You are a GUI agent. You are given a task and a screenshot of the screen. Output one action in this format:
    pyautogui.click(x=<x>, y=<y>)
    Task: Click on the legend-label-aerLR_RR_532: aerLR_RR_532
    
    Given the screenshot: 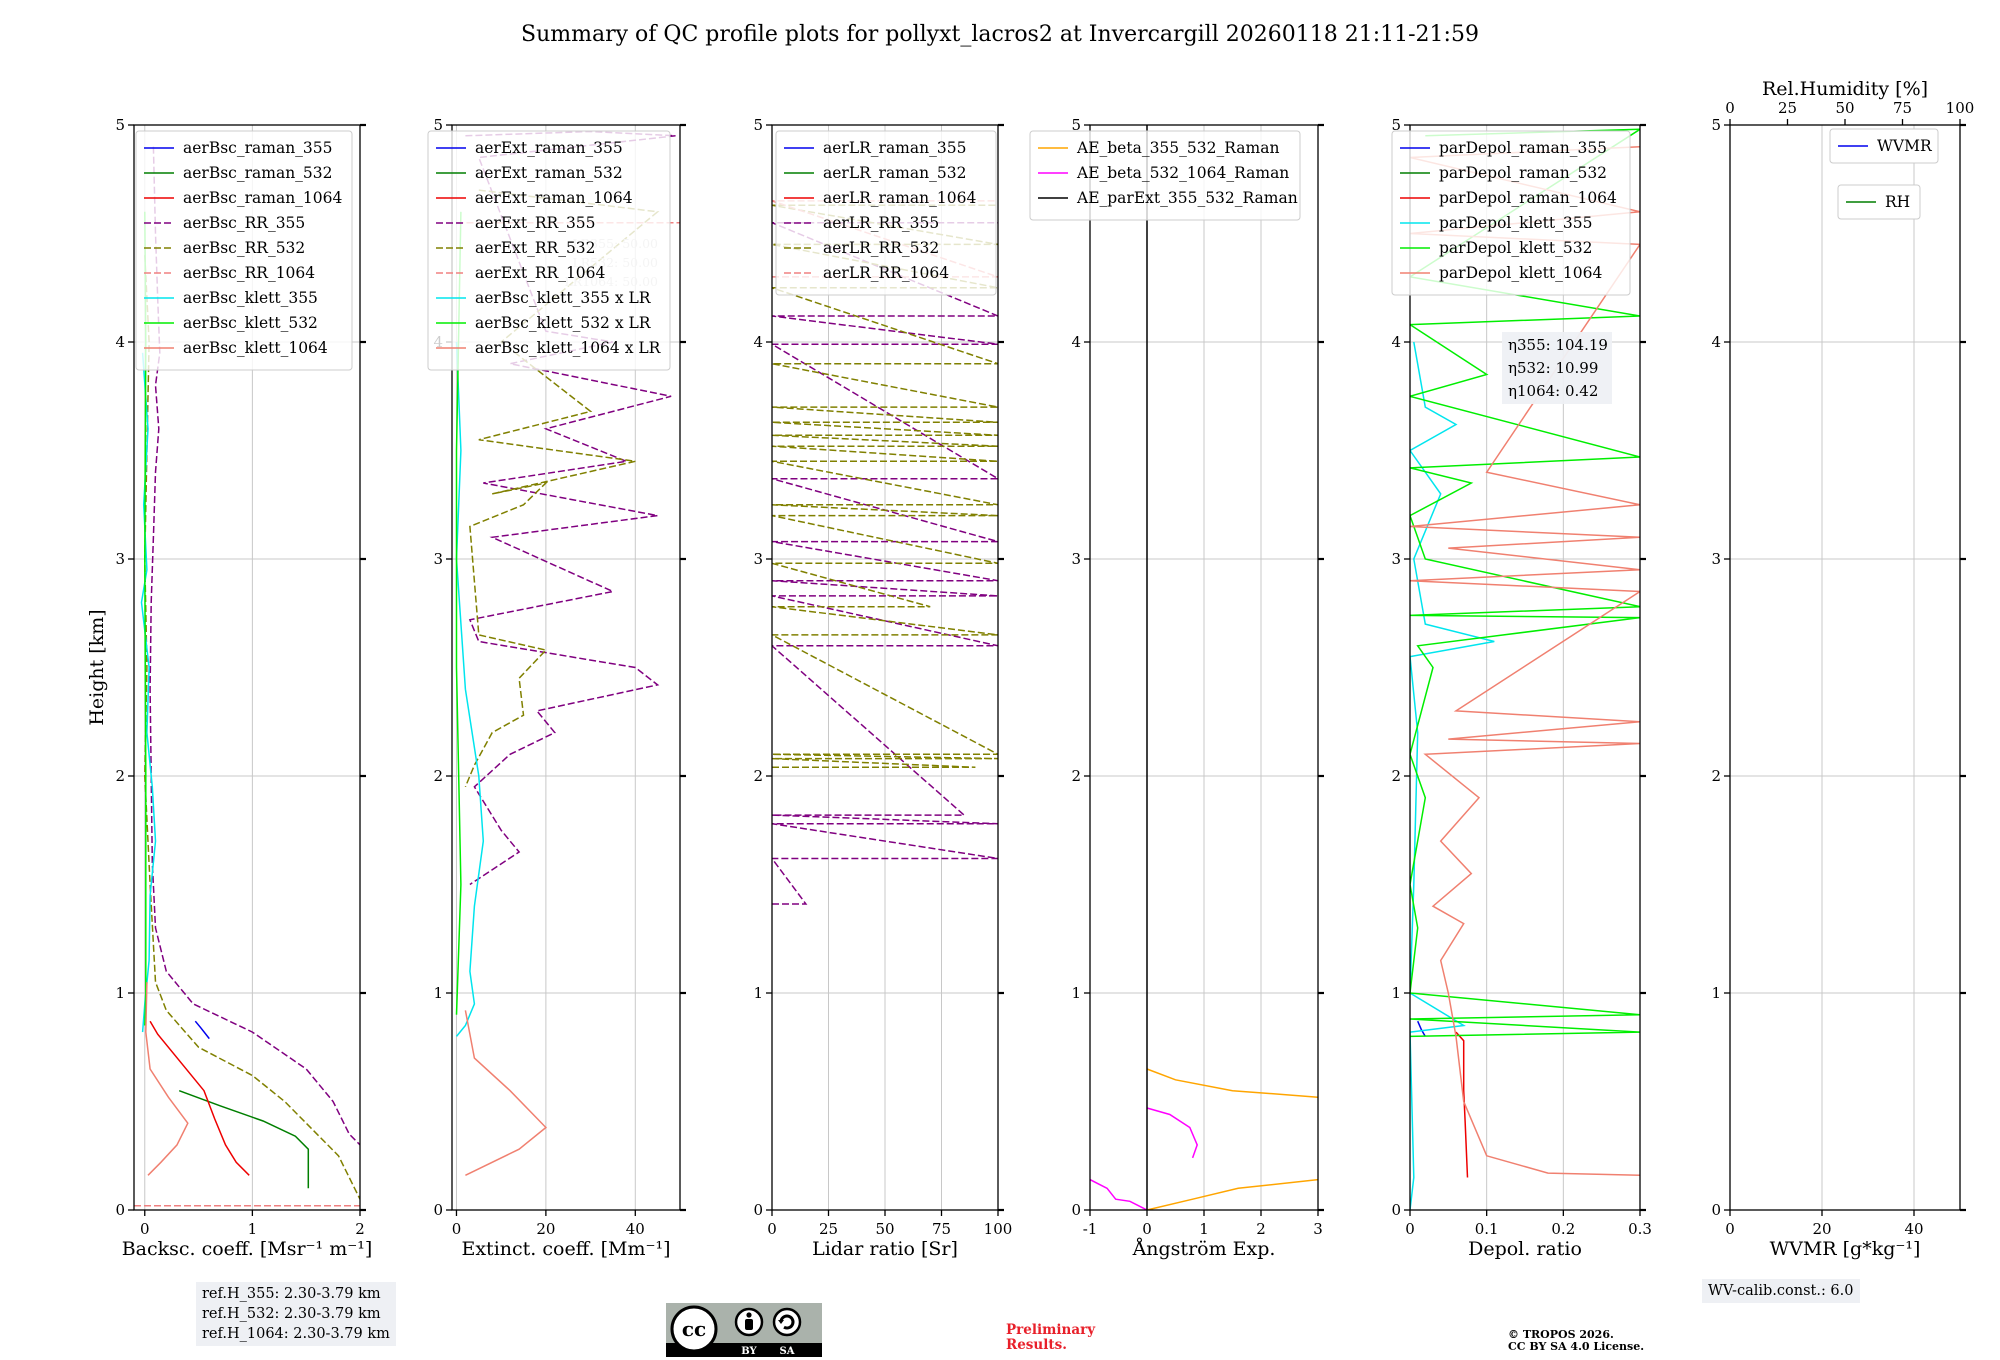 What is the action you would take?
    pyautogui.click(x=881, y=248)
    